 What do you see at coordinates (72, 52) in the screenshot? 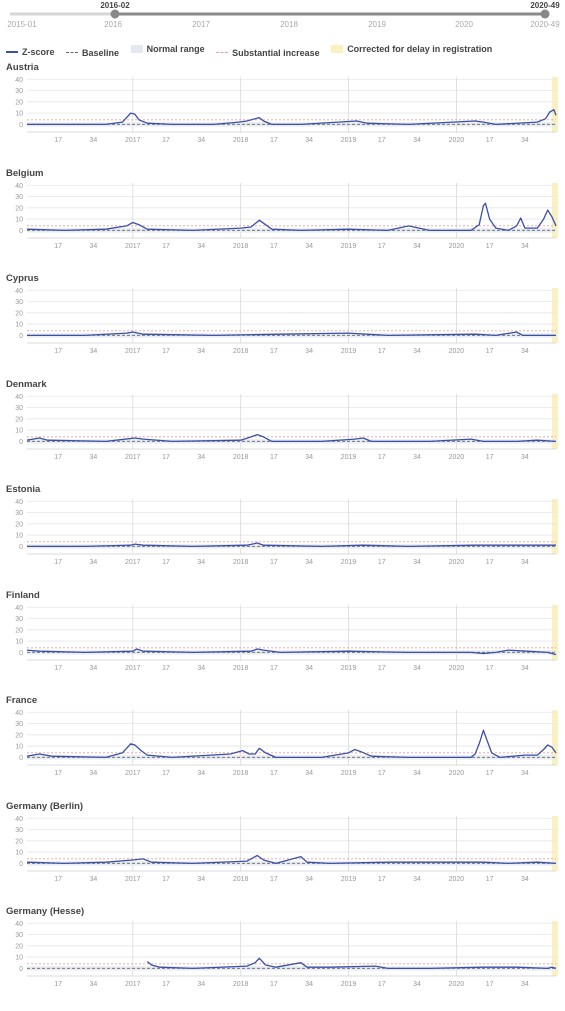
I see `legend-swatch-baseline` at bounding box center [72, 52].